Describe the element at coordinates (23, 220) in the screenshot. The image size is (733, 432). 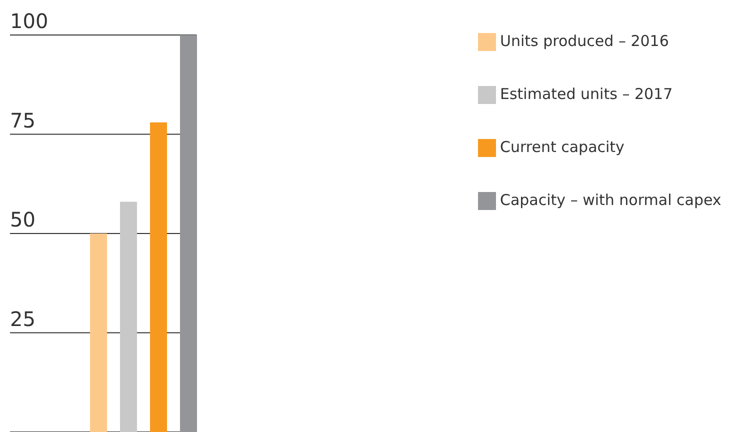
I see `y-tick-label: 50` at that location.